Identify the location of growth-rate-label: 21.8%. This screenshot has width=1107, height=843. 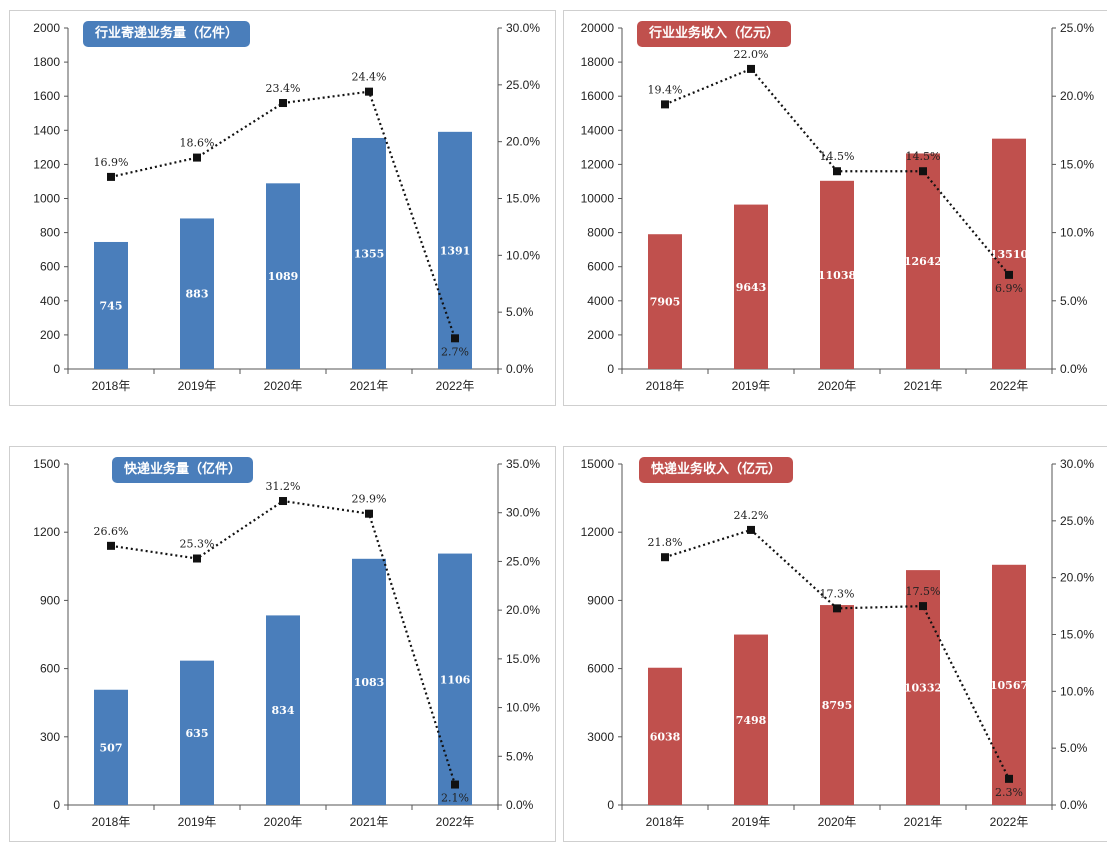
(665, 542).